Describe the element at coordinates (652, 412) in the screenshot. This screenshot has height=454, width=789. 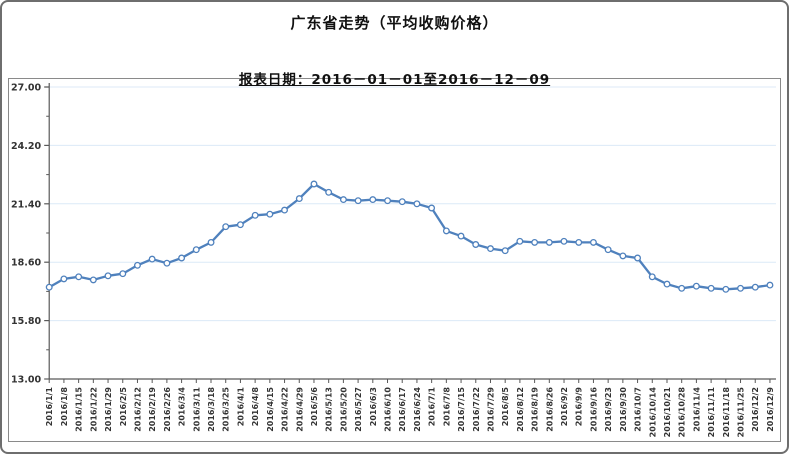
I see `x-tick-label: 2016/10/14` at that location.